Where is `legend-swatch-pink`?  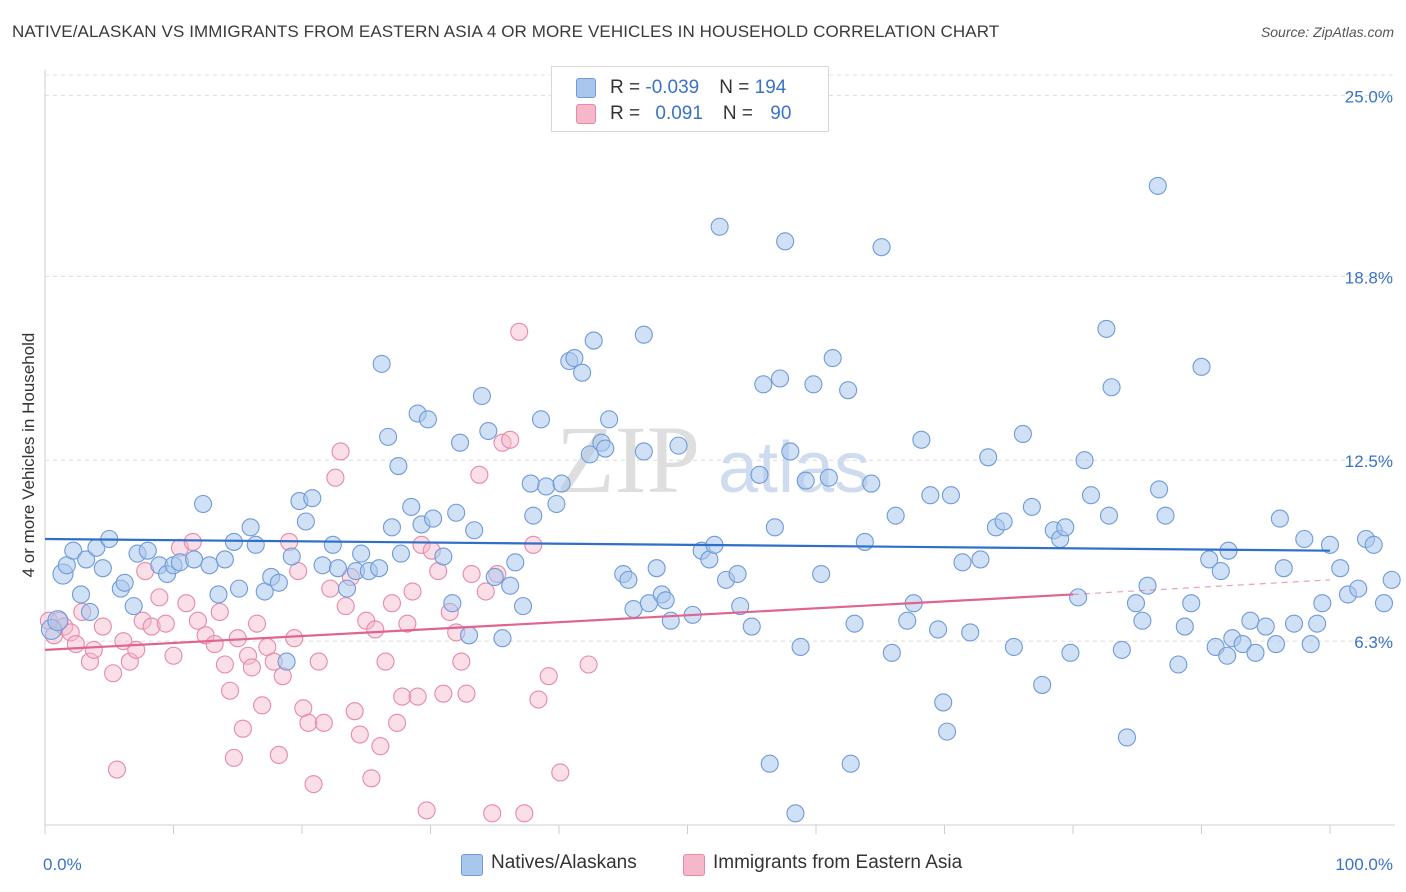
legend-swatch-pink is located at coordinates (586, 114).